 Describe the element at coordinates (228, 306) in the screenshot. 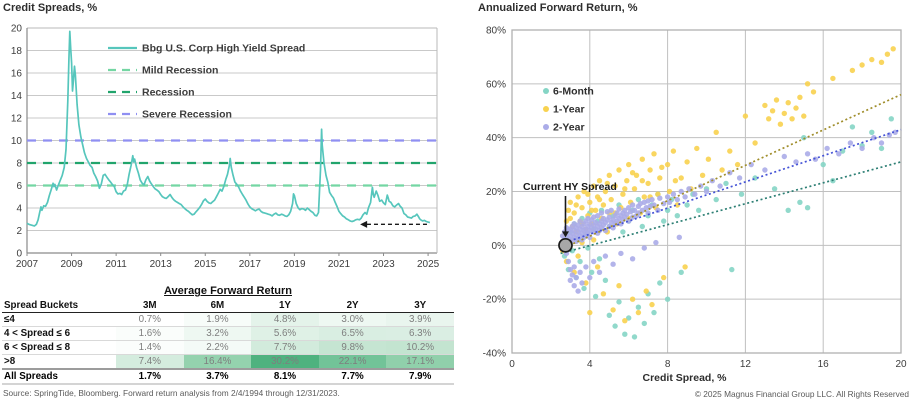

I see `table-header-row: Spread Buckets 3M 6M 1Y 2Y 3Y` at that location.